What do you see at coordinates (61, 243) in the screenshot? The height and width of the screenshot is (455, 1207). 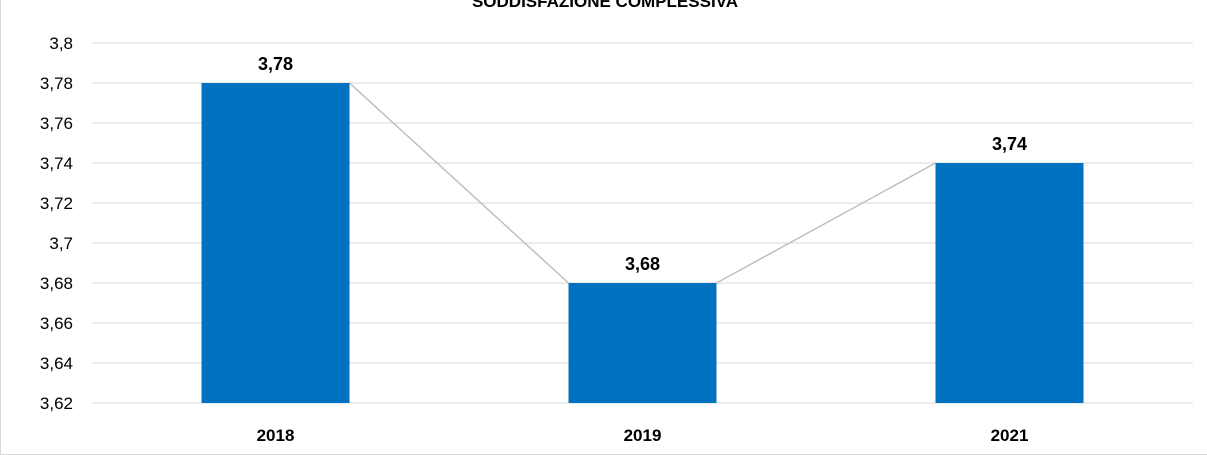 I see `y-tick-label: 3,7` at bounding box center [61, 243].